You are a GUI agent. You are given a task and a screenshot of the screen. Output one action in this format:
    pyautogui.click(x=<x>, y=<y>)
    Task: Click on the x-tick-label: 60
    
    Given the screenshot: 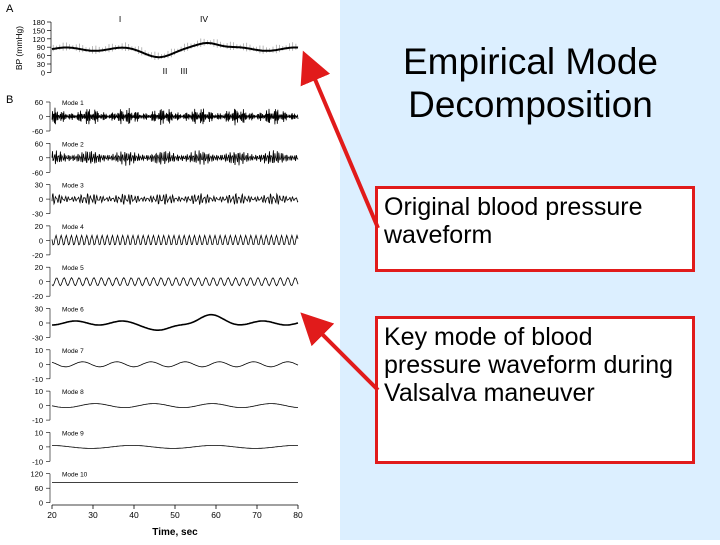 What is the action you would take?
    pyautogui.click(x=216, y=515)
    